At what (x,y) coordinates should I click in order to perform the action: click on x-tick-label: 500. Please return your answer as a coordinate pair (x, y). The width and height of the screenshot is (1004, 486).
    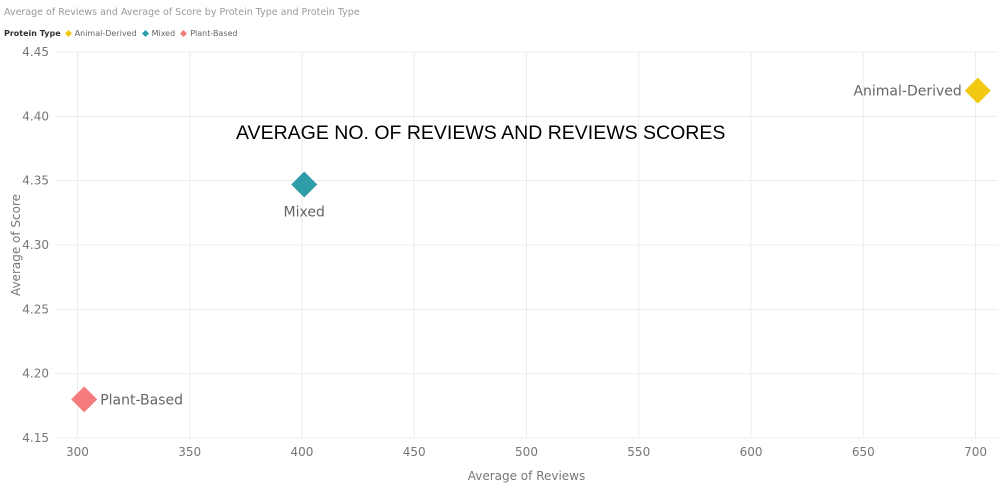
    Looking at the image, I should click on (526, 452).